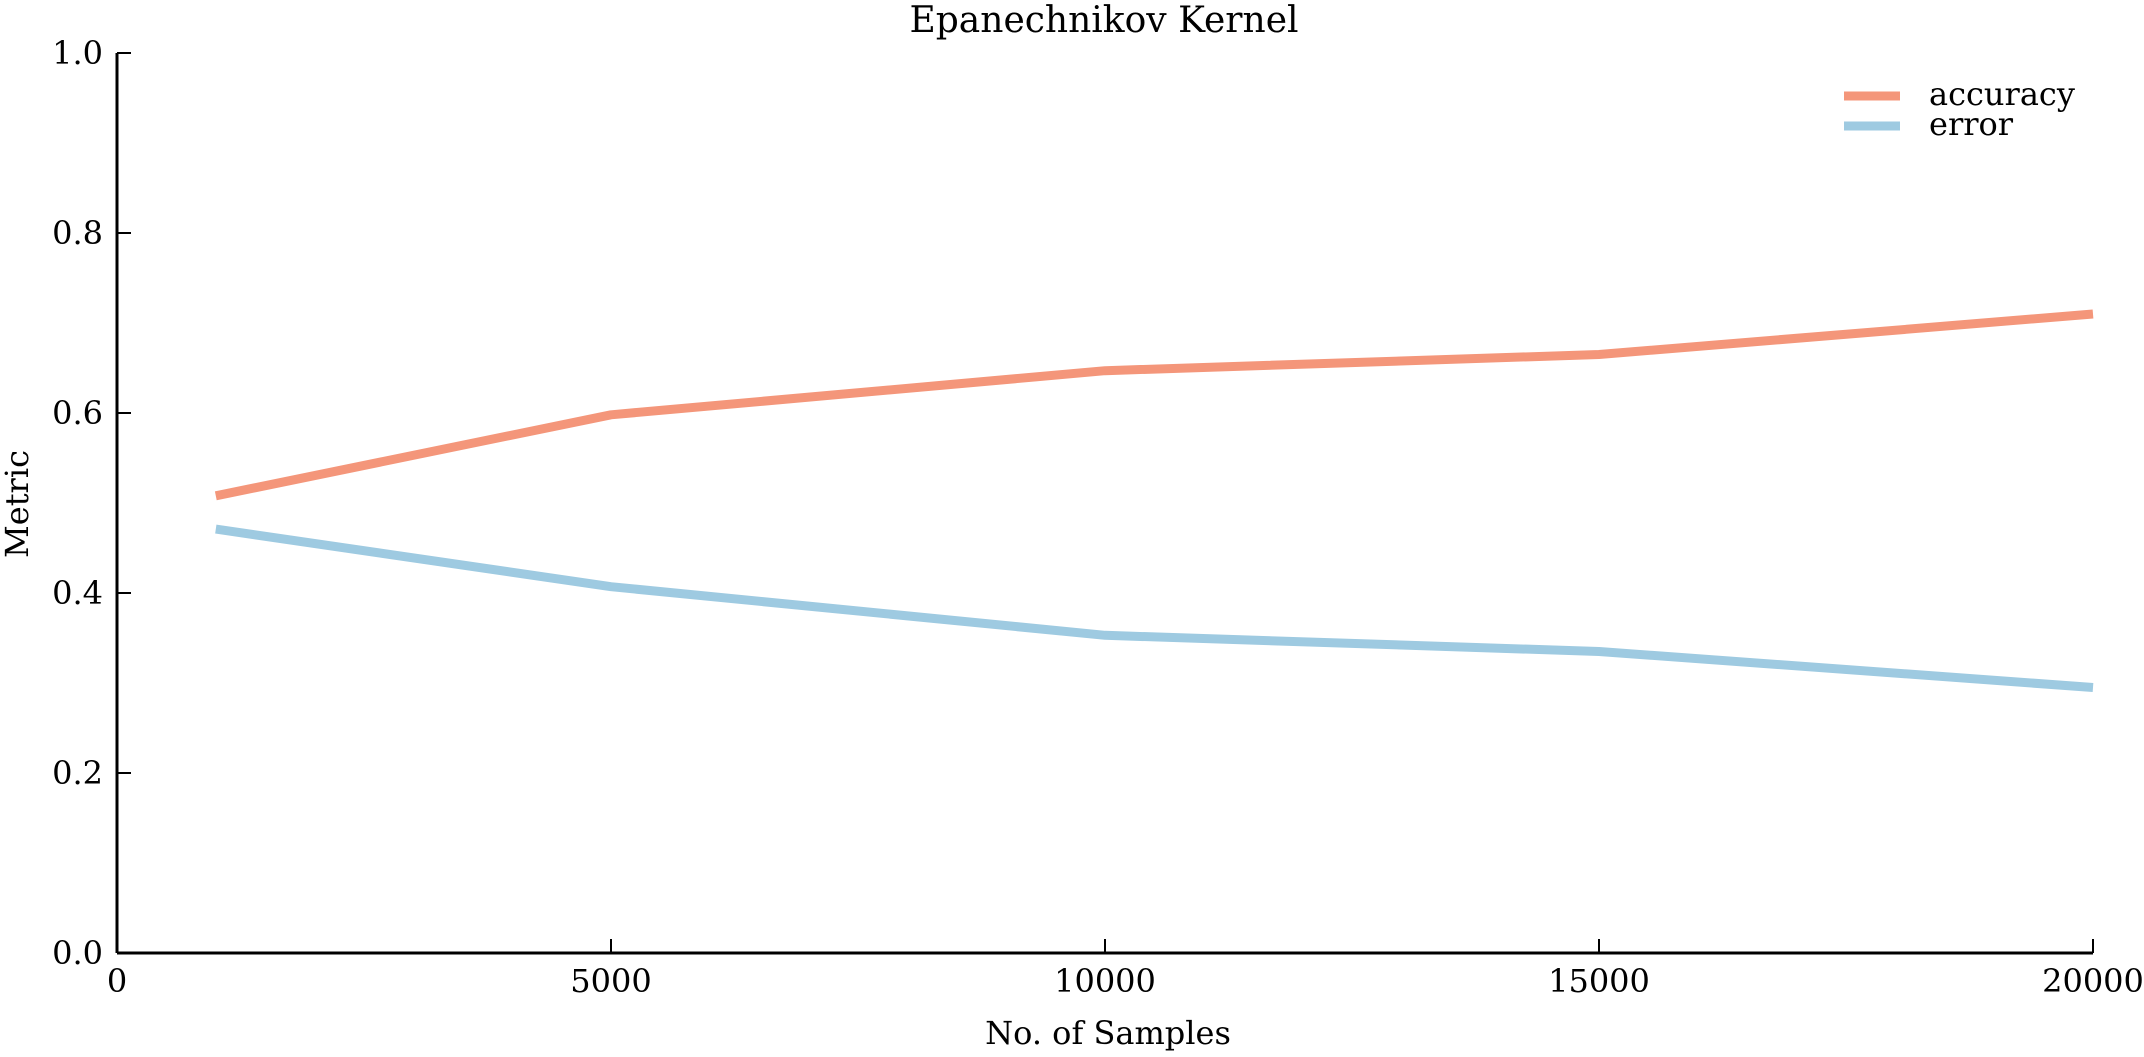  Describe the element at coordinates (77, 953) in the screenshot. I see `y-tick-label: 0.0` at that location.